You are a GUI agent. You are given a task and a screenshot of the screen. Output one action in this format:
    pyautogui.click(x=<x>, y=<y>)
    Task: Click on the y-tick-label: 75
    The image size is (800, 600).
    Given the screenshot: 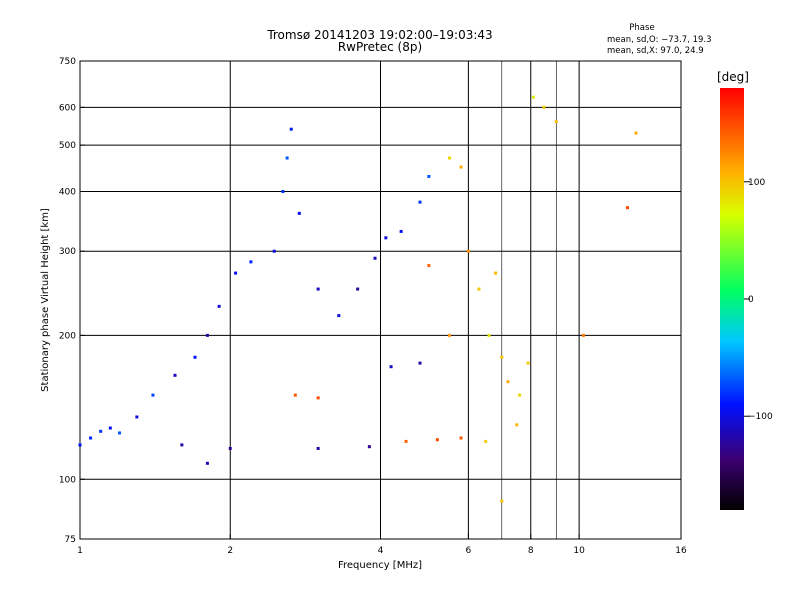 What is the action you would take?
    pyautogui.click(x=70, y=540)
    